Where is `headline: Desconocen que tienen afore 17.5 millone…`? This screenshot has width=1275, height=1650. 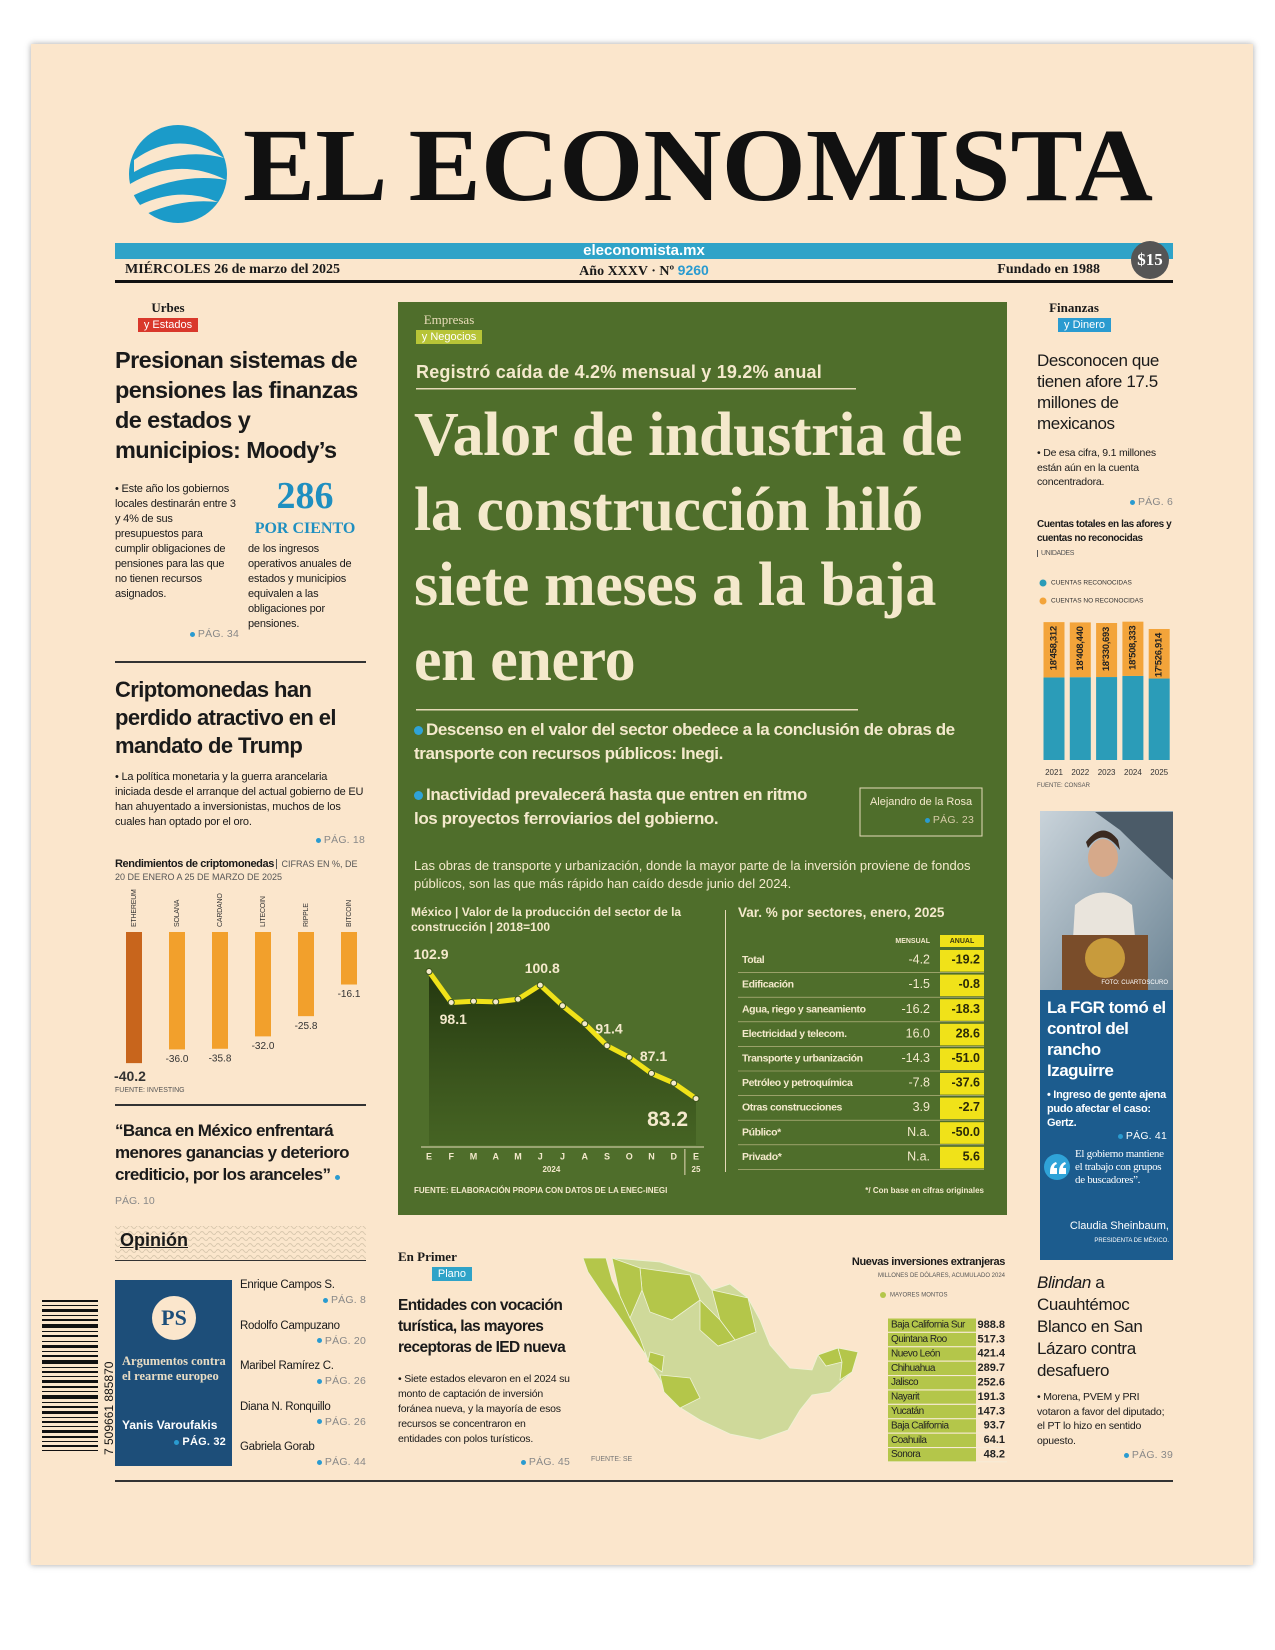 headline: Desconocen que tienen afore 17.5 millone… is located at coordinates (1098, 392).